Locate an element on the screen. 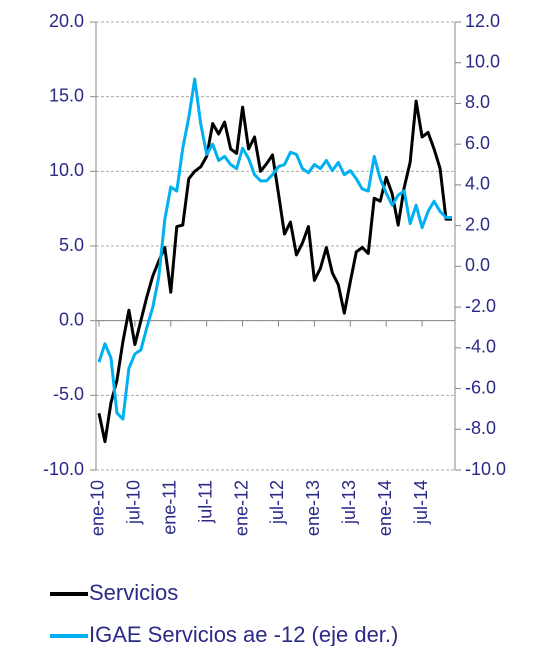 Image resolution: width=541 pixels, height=646 pixels. legend-label: Servicios is located at coordinates (133, 592).